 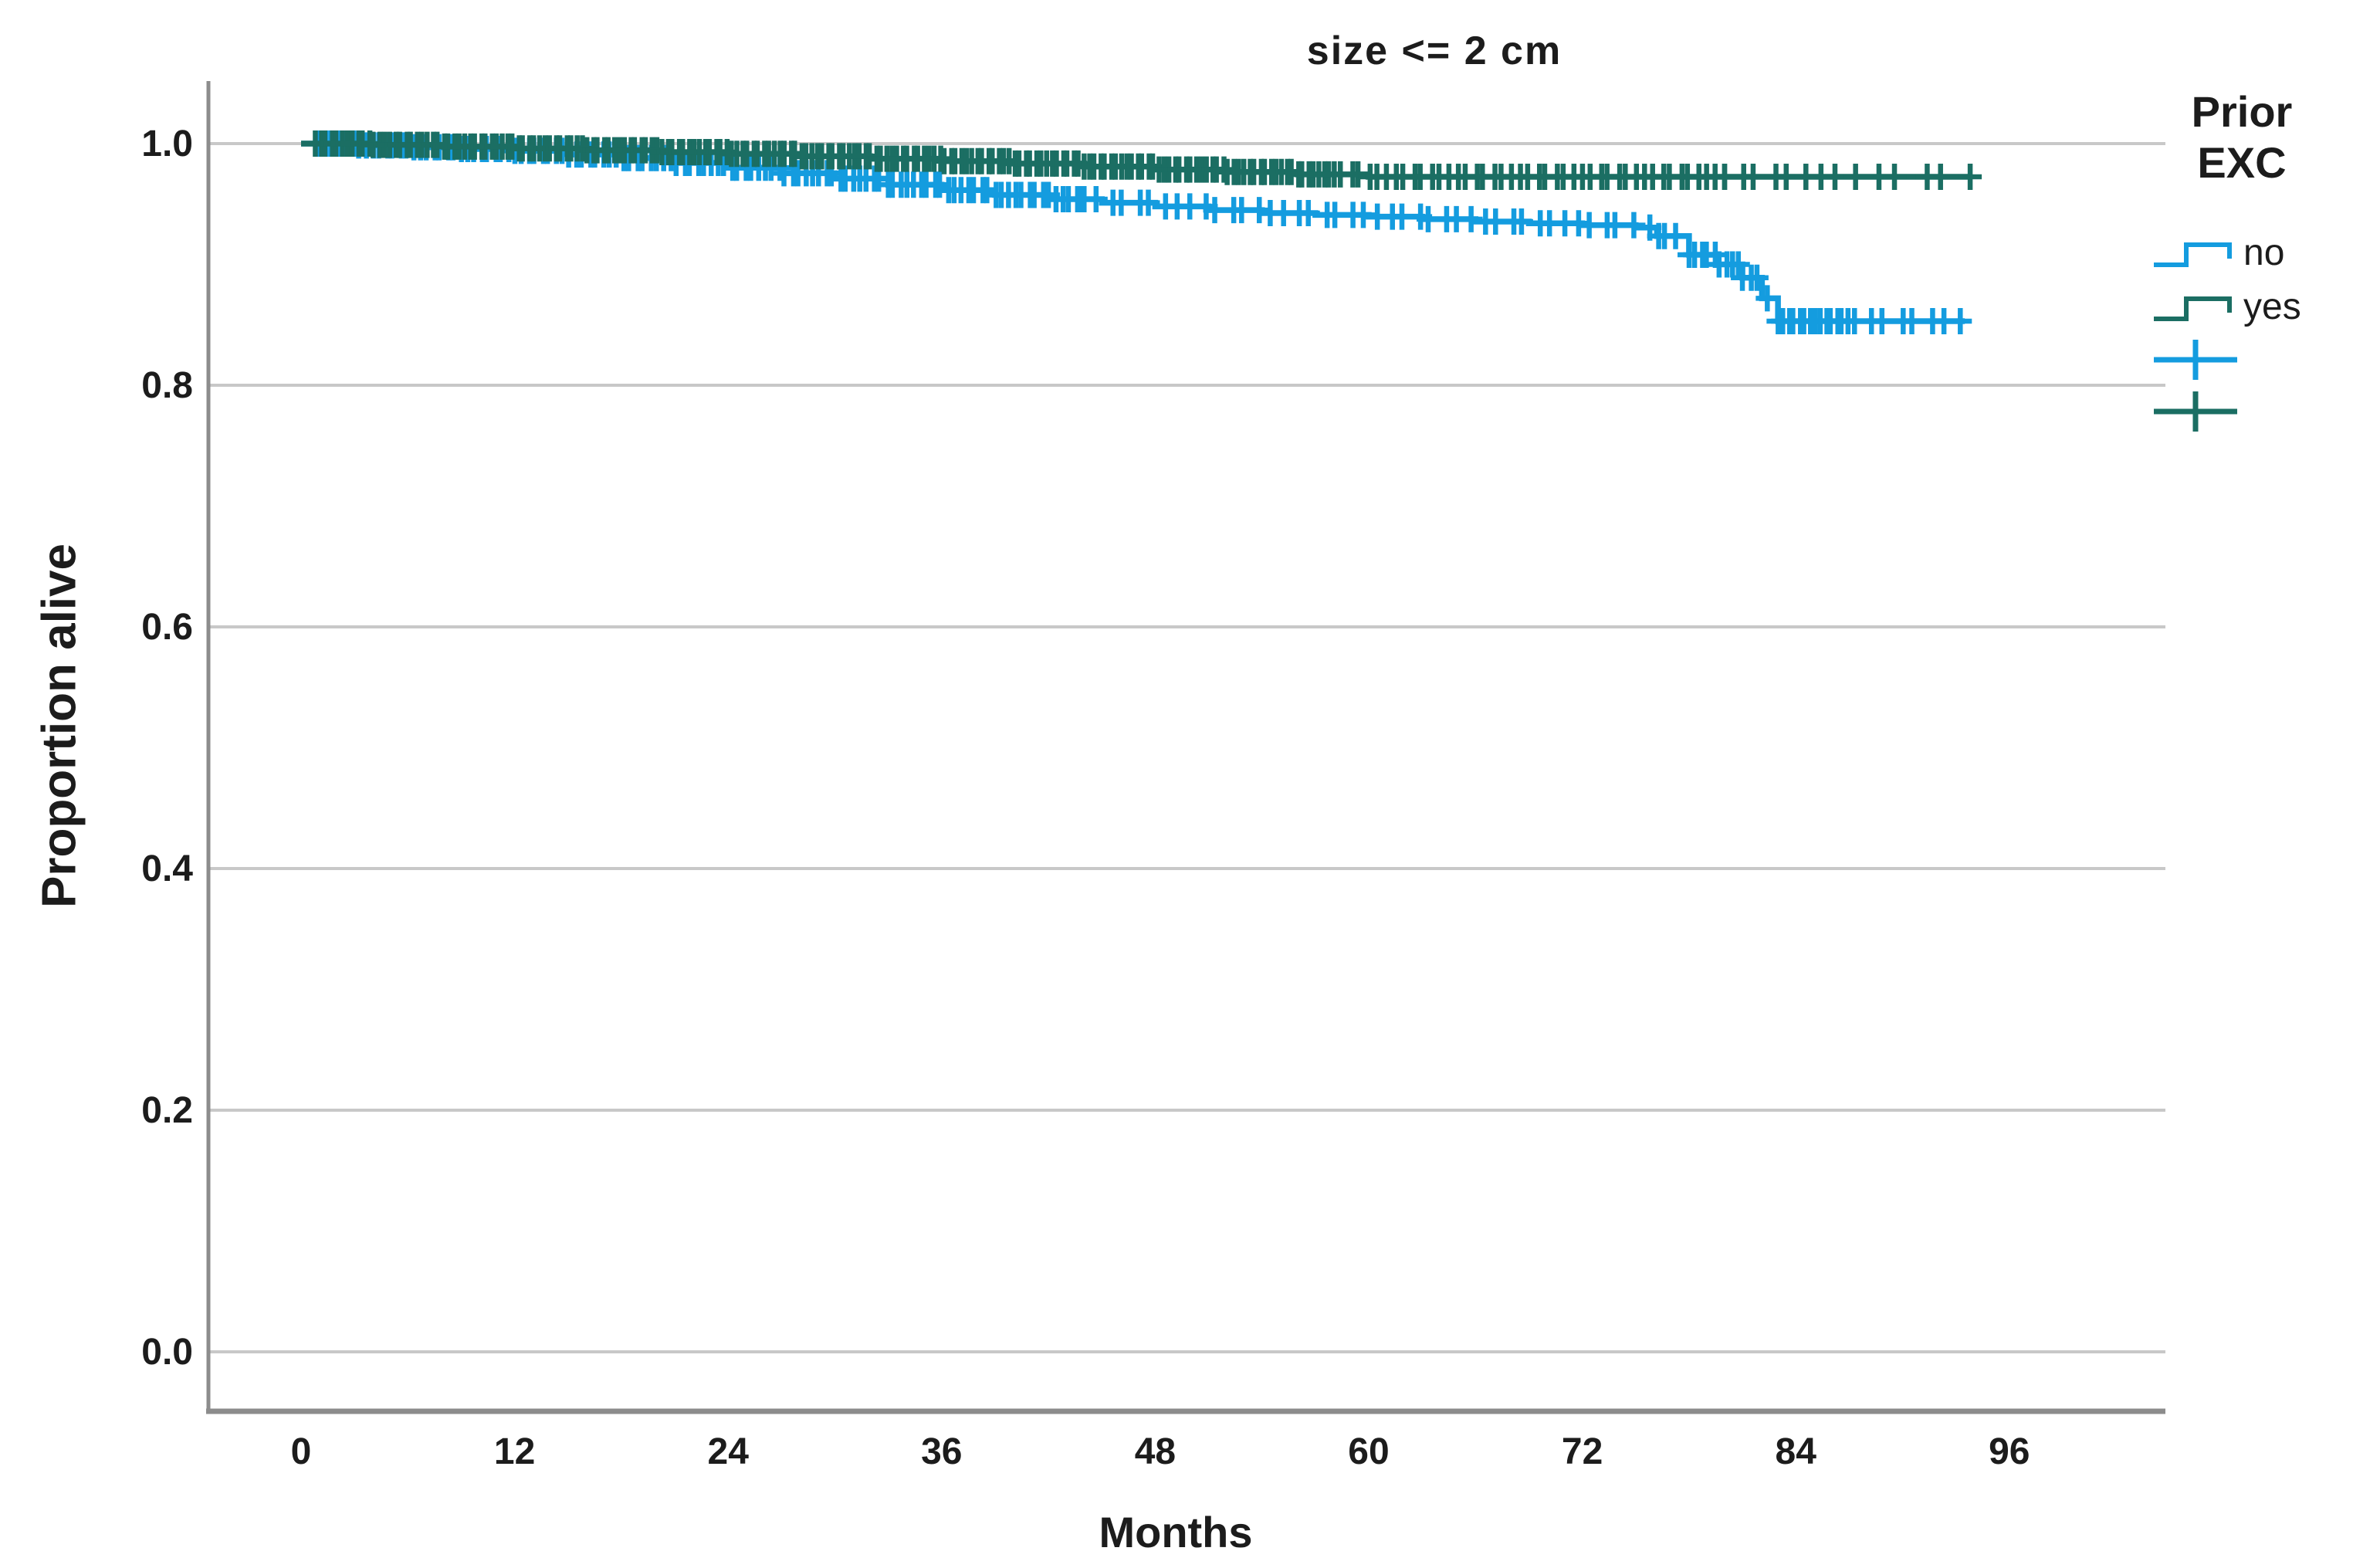 I want to click on legend-title: Prior EXC, so click(x=2242, y=137).